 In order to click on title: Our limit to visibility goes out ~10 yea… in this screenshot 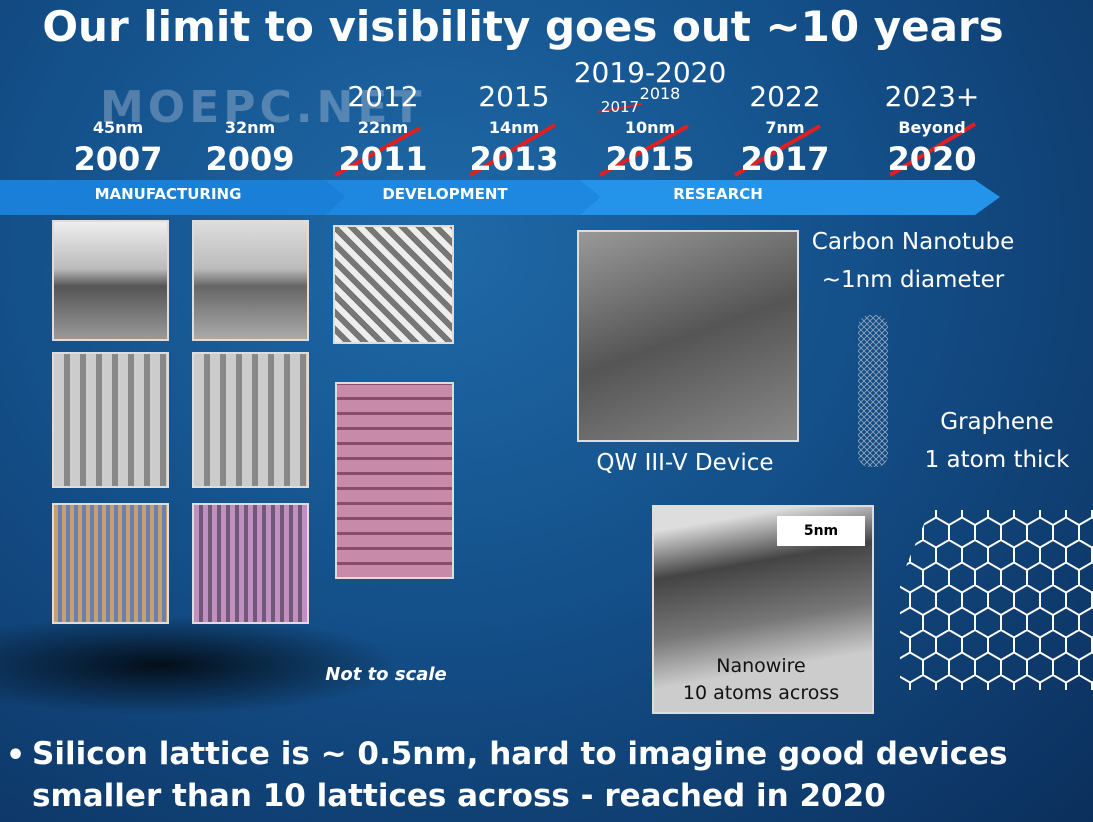, I will do `click(523, 26)`.